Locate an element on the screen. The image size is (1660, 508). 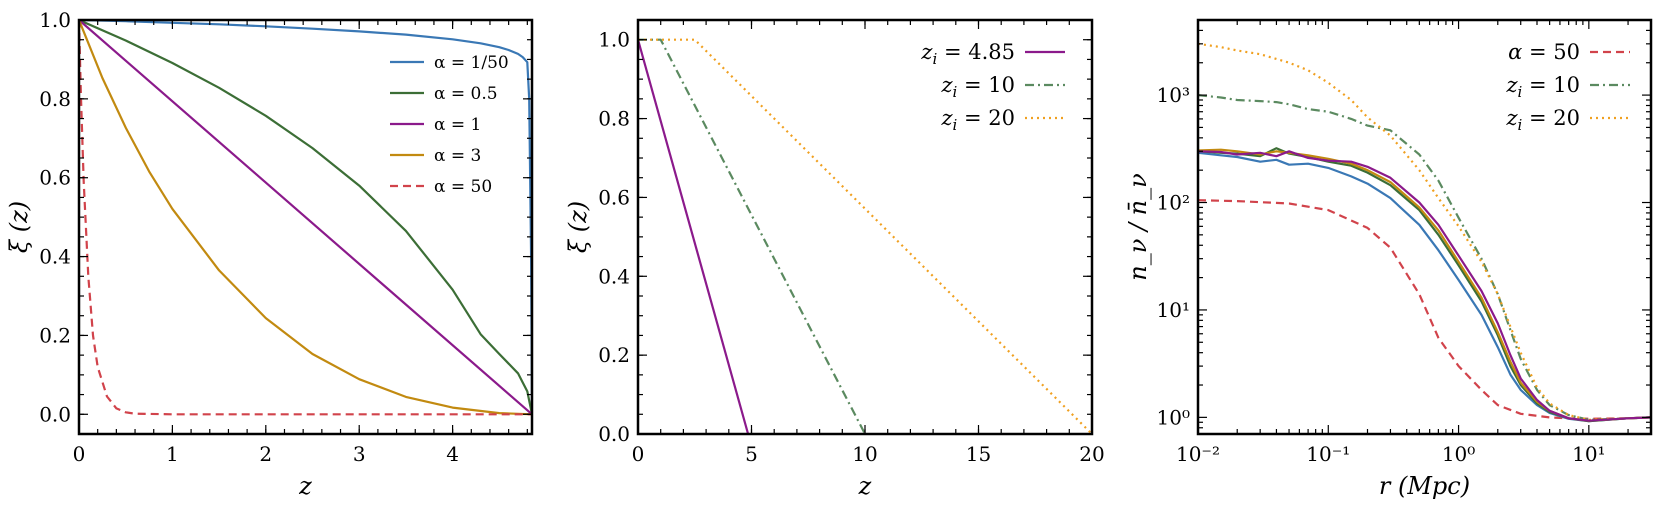
y-tick-label: 10³ is located at coordinates (1173, 95).